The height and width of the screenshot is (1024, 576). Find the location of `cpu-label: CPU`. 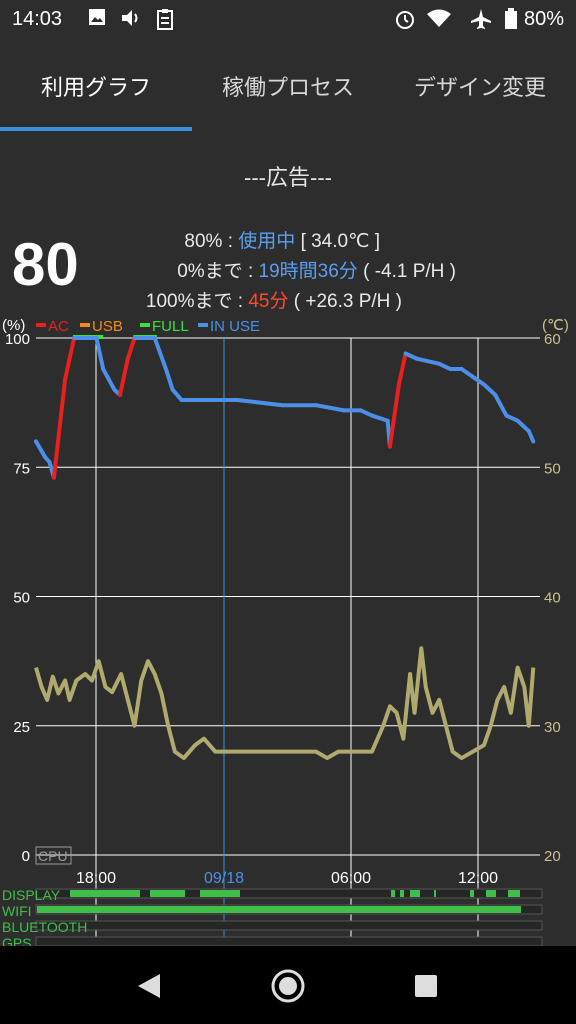

cpu-label: CPU is located at coordinates (53, 856).